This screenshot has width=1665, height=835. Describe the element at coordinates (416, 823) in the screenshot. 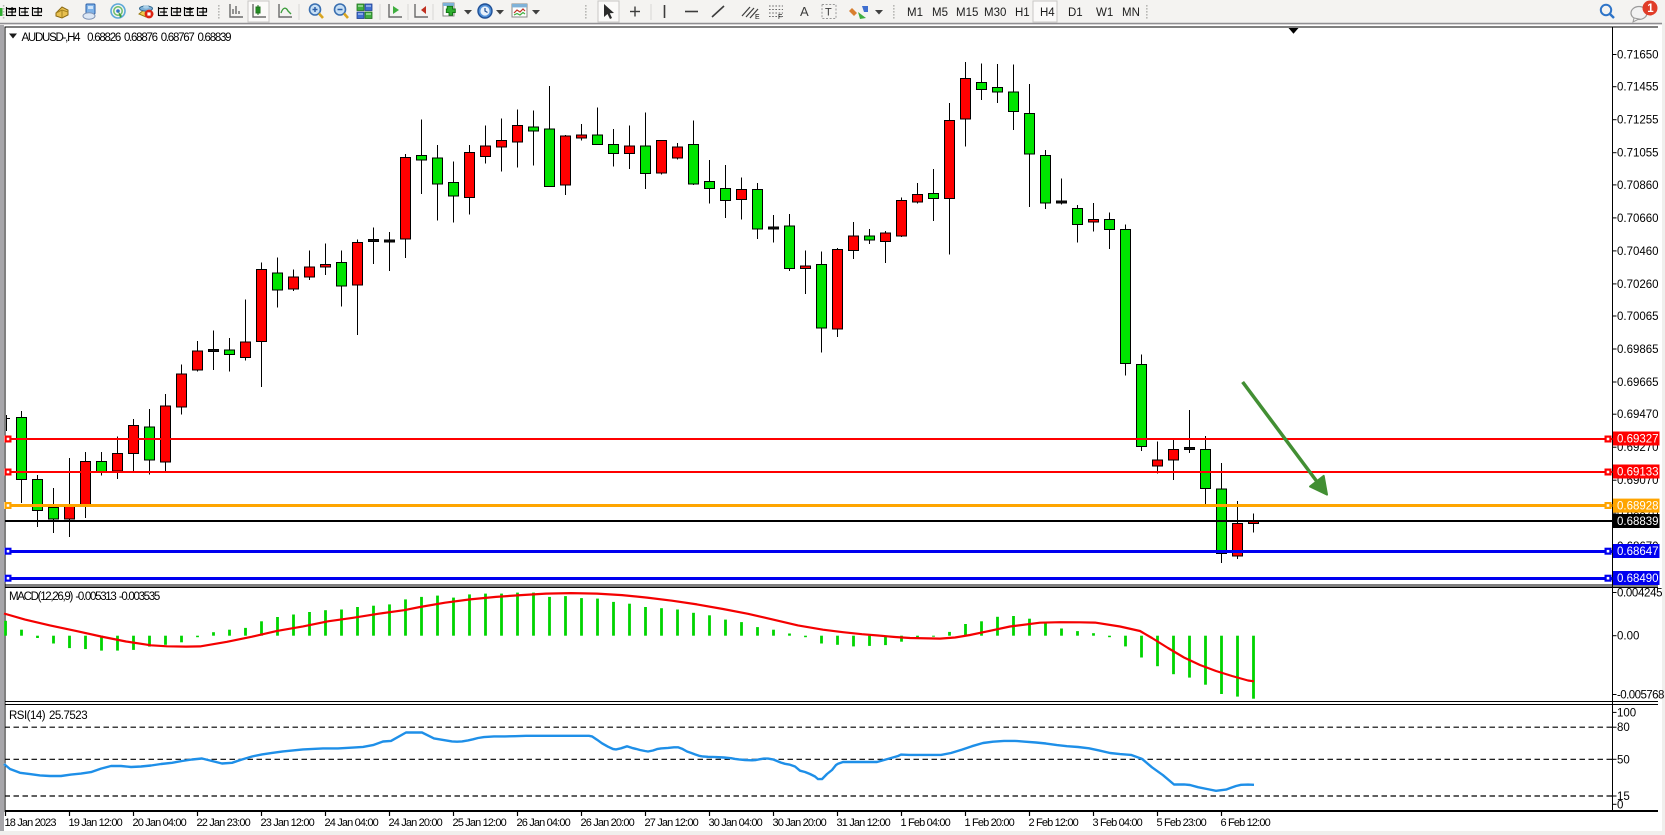

I see `svg-text: 24 Jan 20:00` at that location.